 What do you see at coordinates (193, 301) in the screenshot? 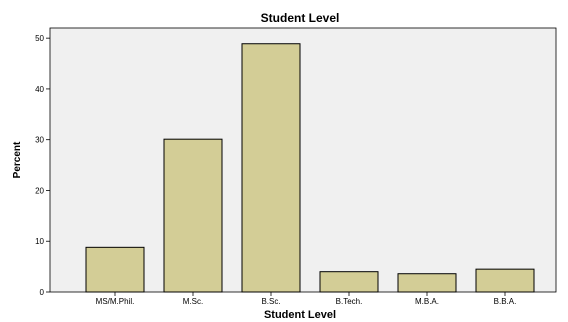
I see `x-tick-label: M.Sc.` at bounding box center [193, 301].